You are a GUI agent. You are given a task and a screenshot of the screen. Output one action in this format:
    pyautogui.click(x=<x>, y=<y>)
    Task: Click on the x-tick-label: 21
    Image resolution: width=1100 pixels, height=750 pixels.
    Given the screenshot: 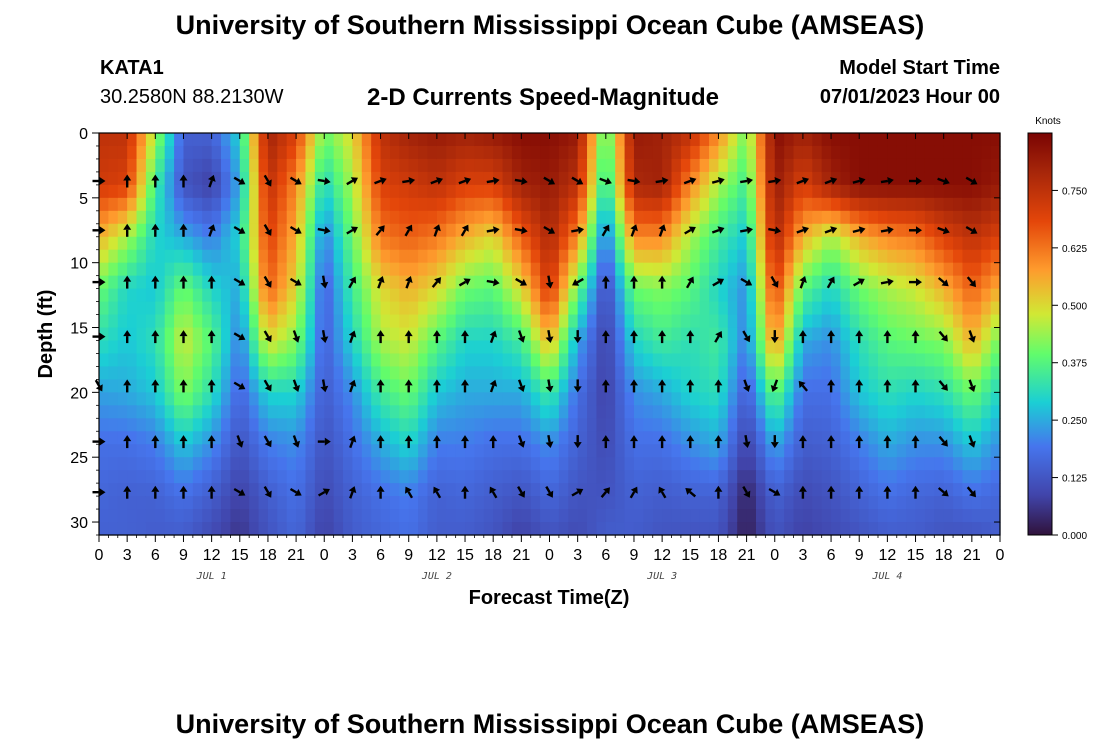 What is the action you would take?
    pyautogui.click(x=296, y=555)
    